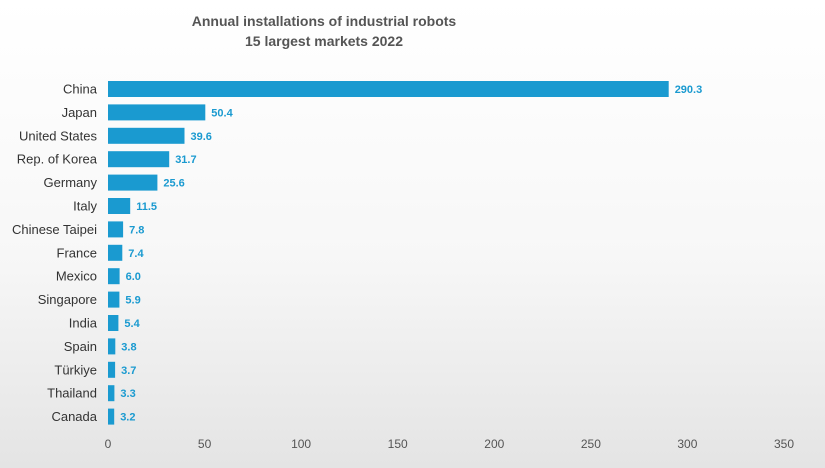 This screenshot has height=468, width=825. What do you see at coordinates (146, 135) in the screenshot?
I see `bar-united-states` at bounding box center [146, 135].